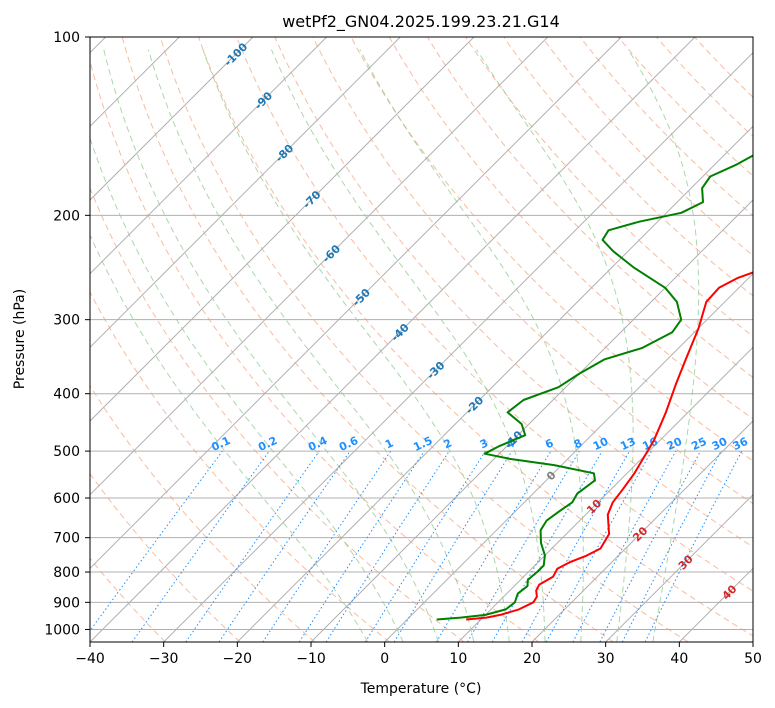  Describe the element at coordinates (66, 573) in the screenshot. I see `y-tick-label: 800` at that location.